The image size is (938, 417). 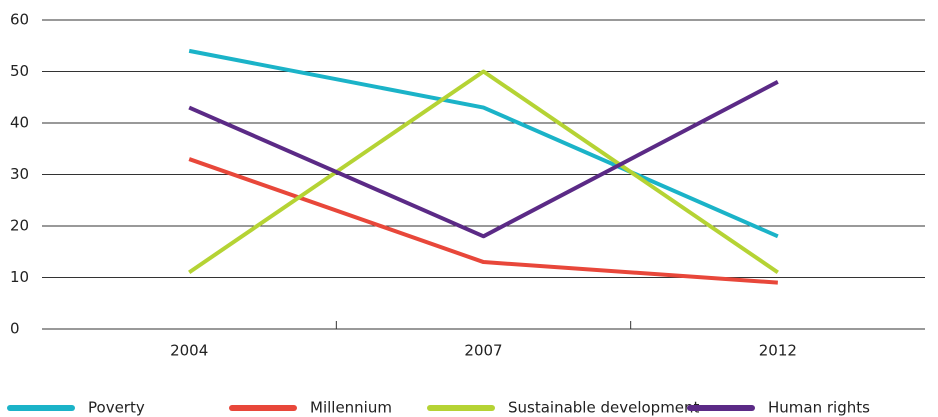 I want to click on y-tick-label: 30, so click(x=19, y=174).